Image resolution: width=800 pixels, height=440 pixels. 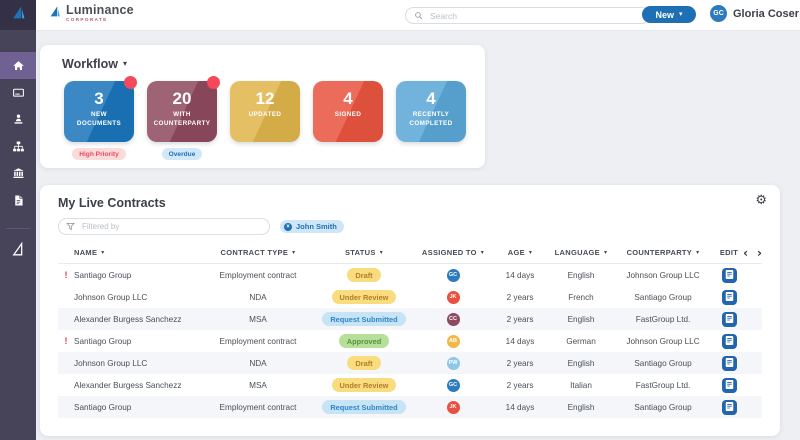 I want to click on user-menu: GC Gloria Coser, so click(x=754, y=13).